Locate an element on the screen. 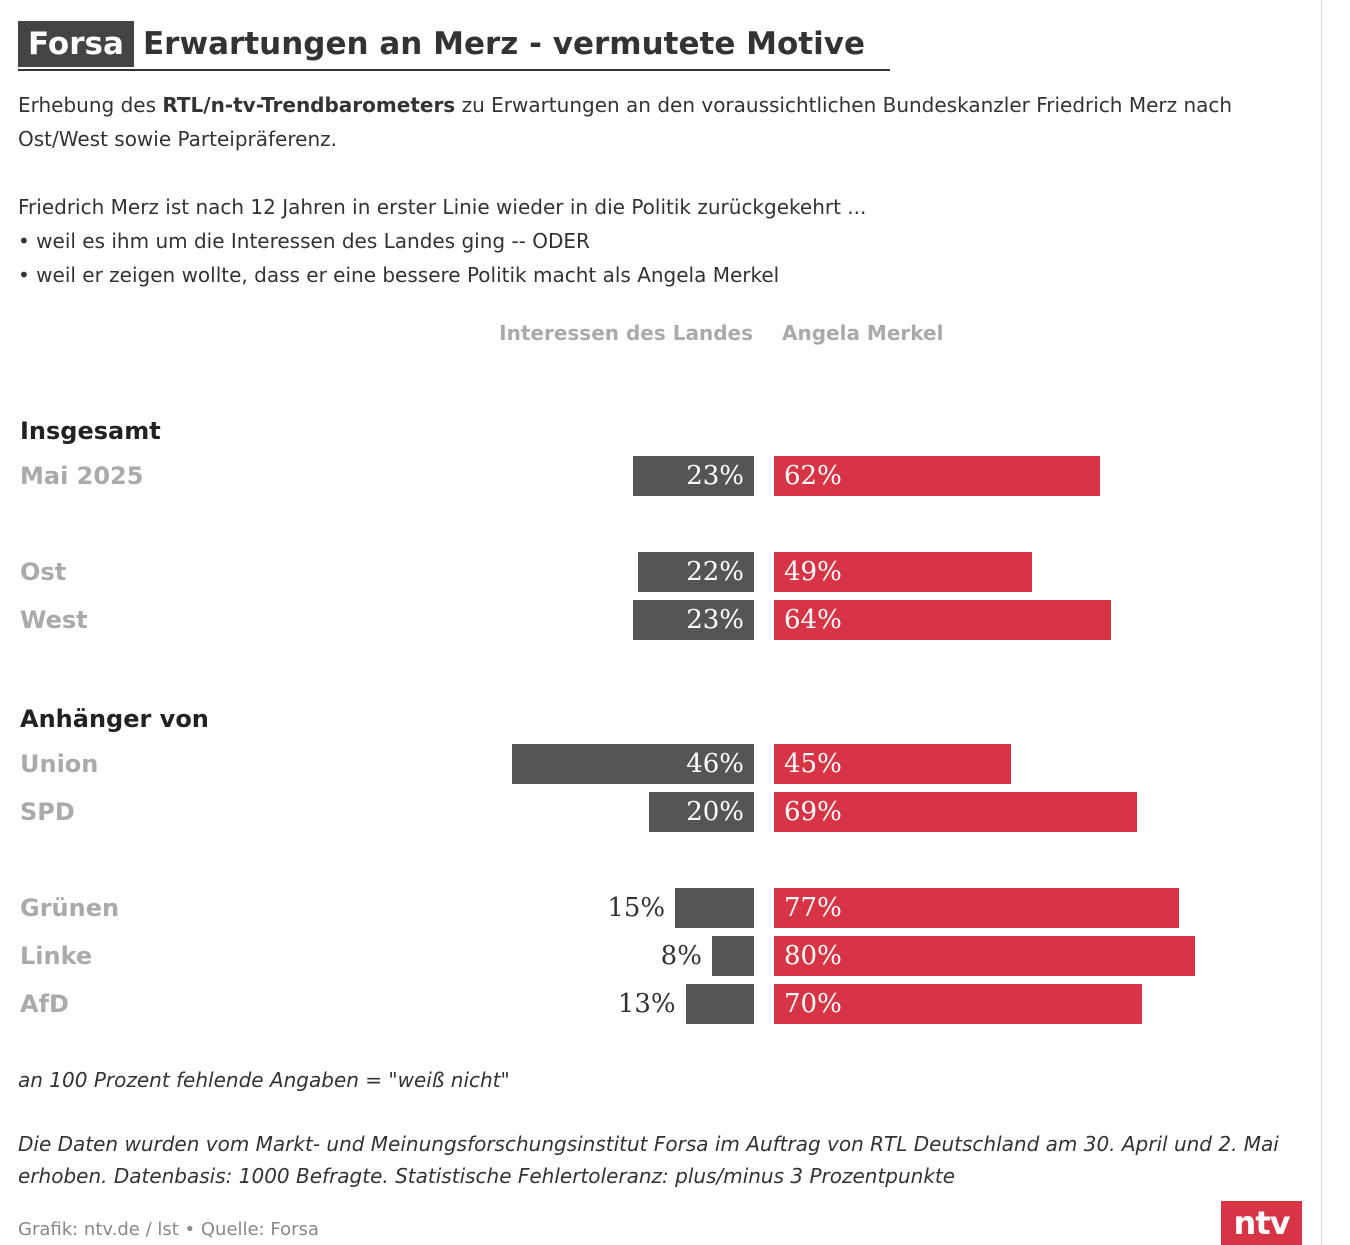  series-header-right: Angela Merkel is located at coordinates (863, 333).